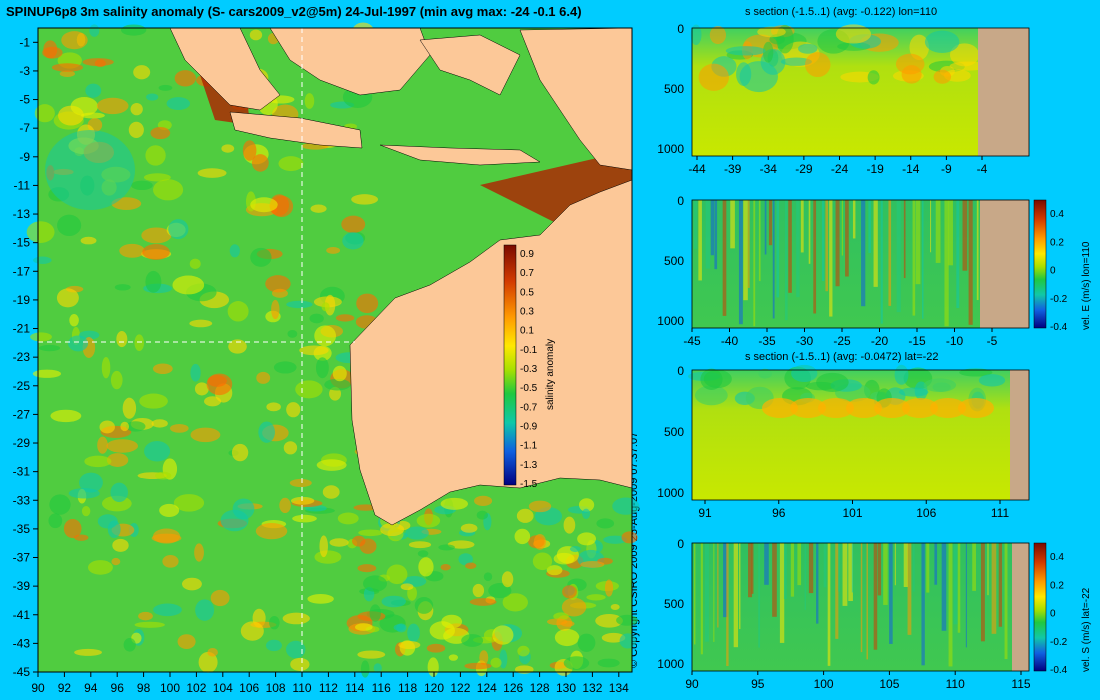 Image resolution: width=1100 pixels, height=700 pixels. What do you see at coordinates (674, 89) in the screenshot?
I see `section-1-y-tick-label: 500` at bounding box center [674, 89].